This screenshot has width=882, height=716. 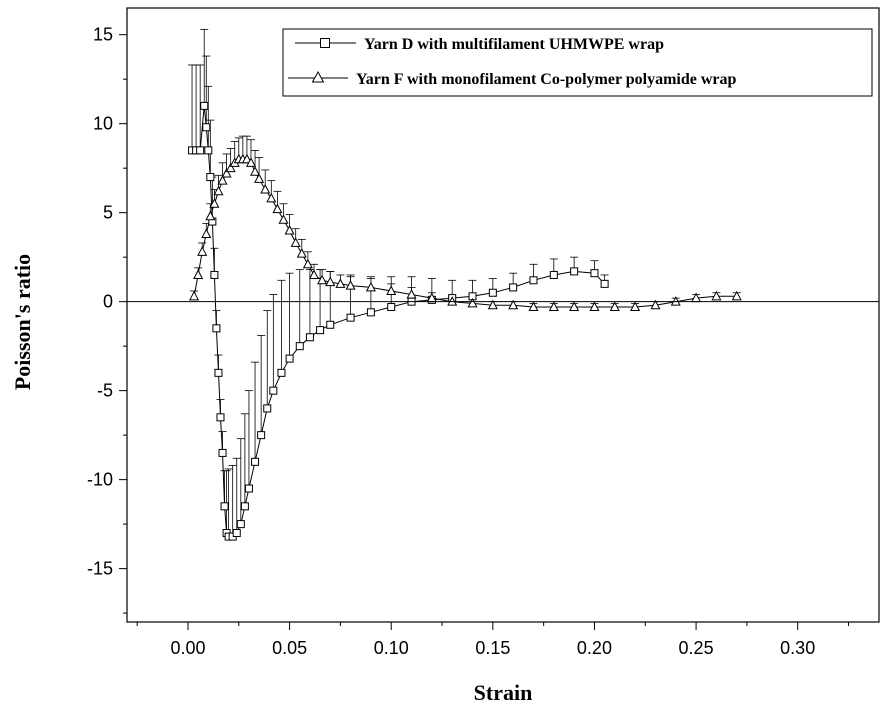 What do you see at coordinates (289, 648) in the screenshot?
I see `x-tick-label: 0.05` at bounding box center [289, 648].